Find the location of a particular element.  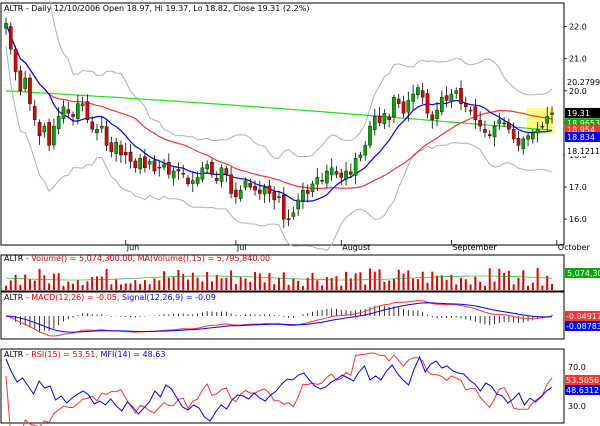

signal-line is located at coordinates (279, 317).